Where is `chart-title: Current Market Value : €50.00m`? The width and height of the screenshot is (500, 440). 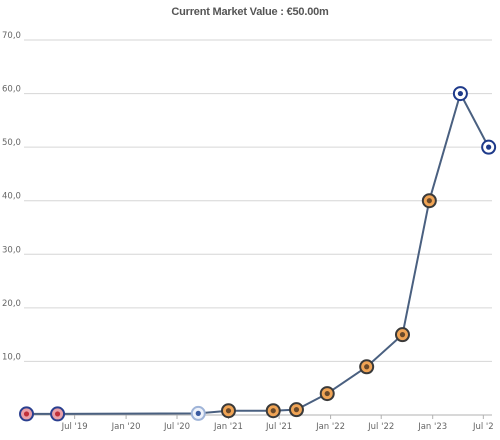
chart-title: Current Market Value : €50.00m is located at coordinates (250, 12).